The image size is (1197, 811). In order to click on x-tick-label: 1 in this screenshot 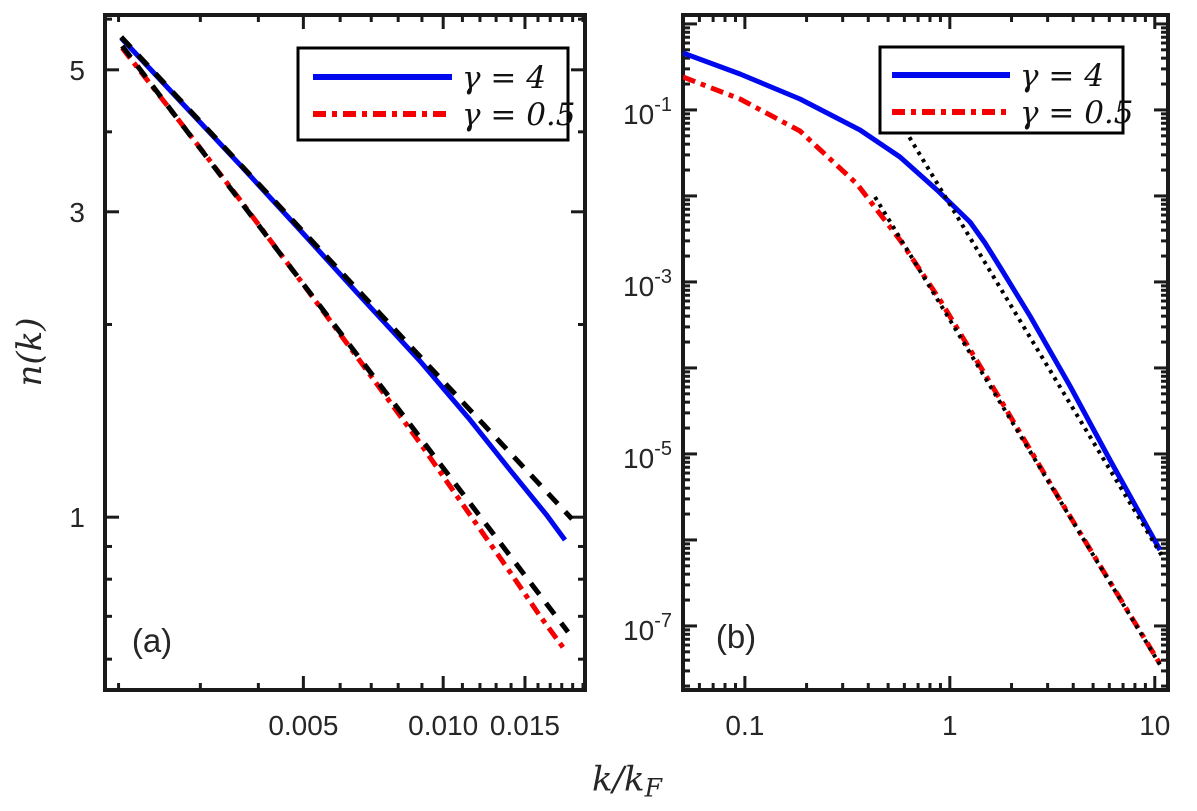, I will do `click(950, 725)`.